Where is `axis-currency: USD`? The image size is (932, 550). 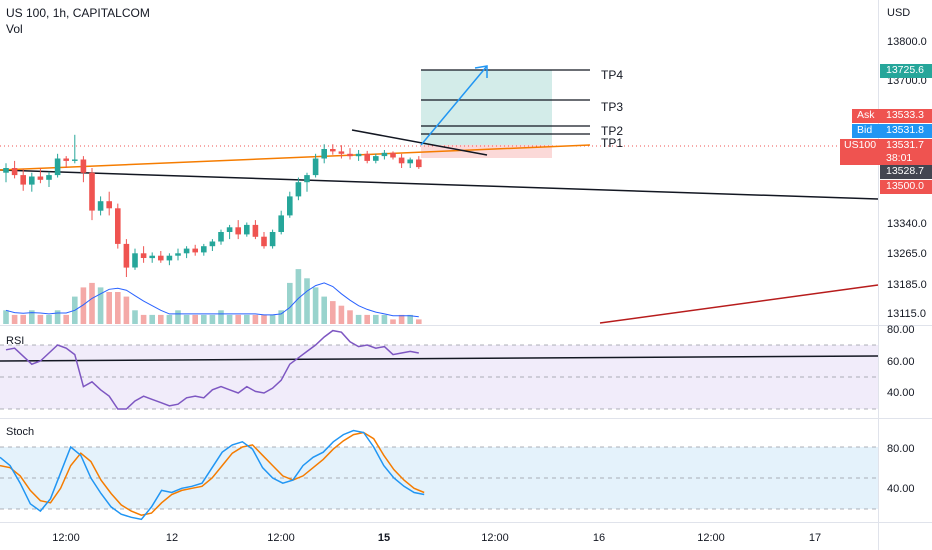 axis-currency: USD is located at coordinates (898, 13).